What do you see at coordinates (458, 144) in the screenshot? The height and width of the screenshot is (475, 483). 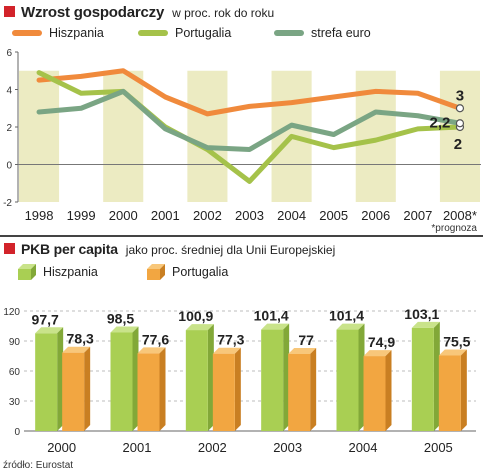 I see `end-value-label: 2` at bounding box center [458, 144].